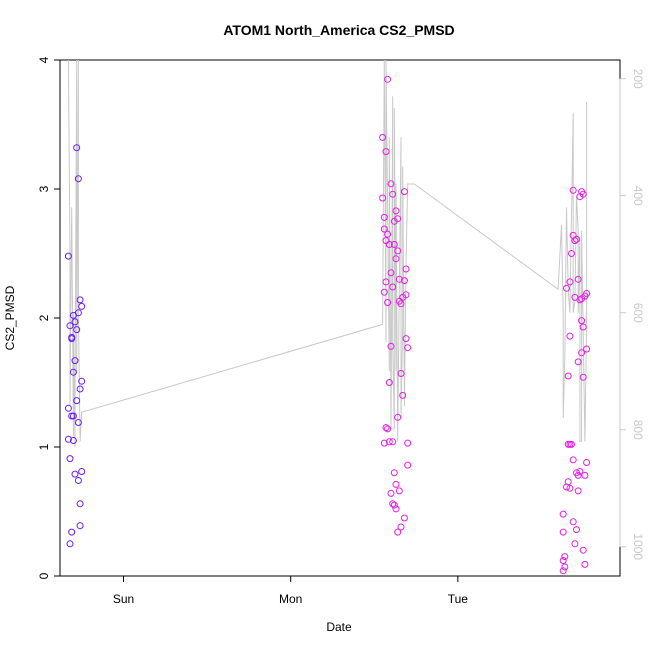  Describe the element at coordinates (638, 196) in the screenshot. I see `y-right-tick-label: 400` at that location.